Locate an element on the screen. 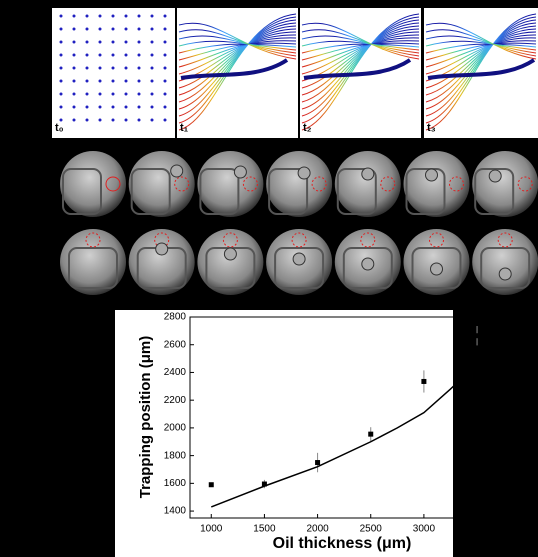 The height and width of the screenshot is (557, 538). x-tick-label: 1000 is located at coordinates (211, 529).